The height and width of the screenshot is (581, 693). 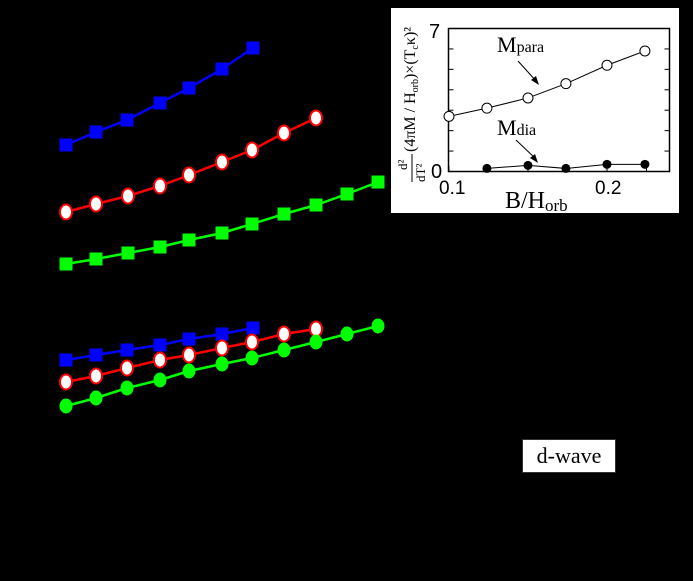 I want to click on inset-label-mdia: Mdia, so click(x=516, y=127).